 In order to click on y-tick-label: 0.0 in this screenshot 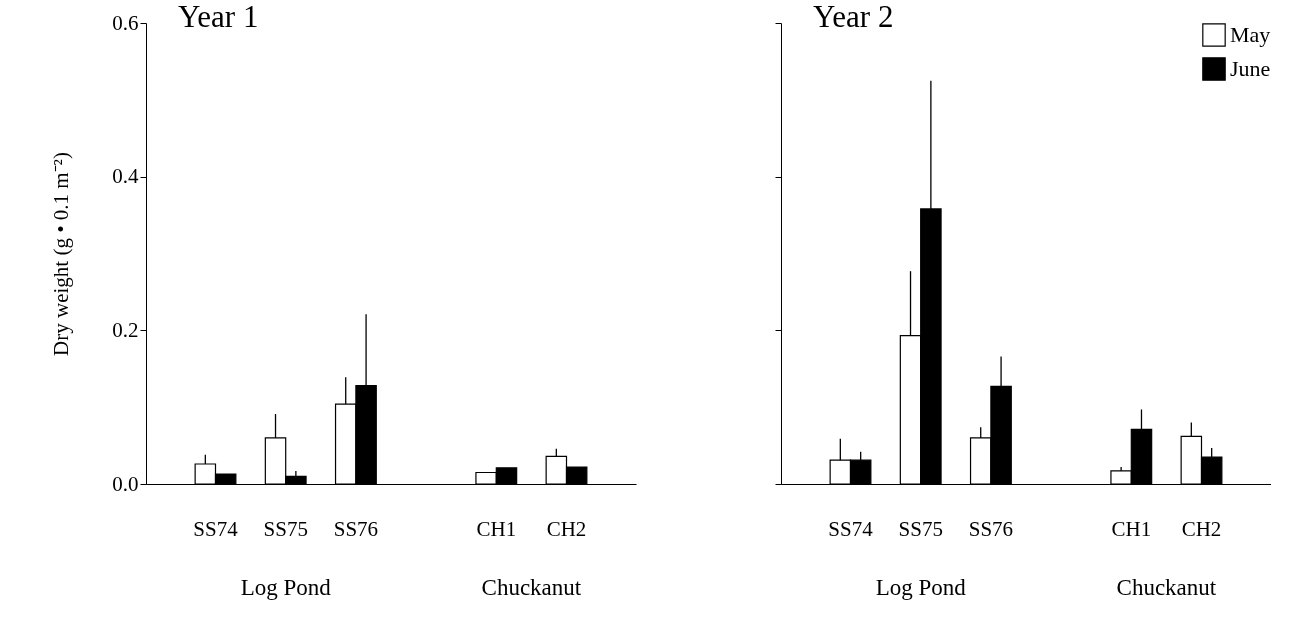, I will do `click(125, 483)`.